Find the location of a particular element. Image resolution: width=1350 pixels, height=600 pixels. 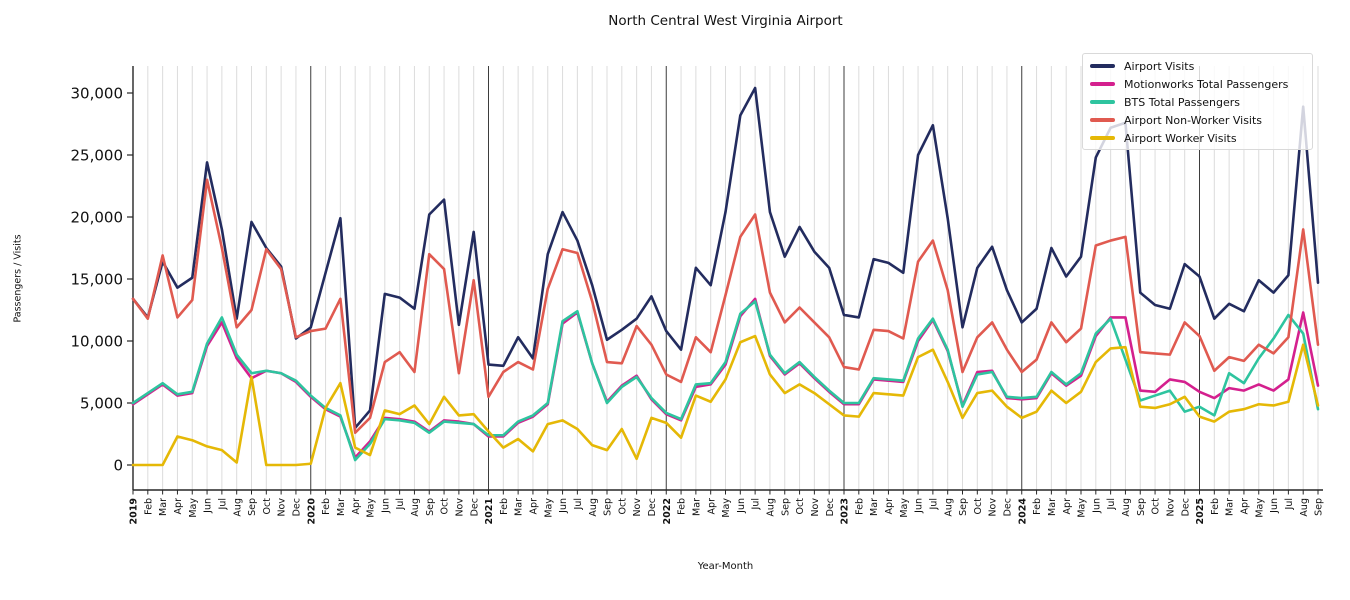

legend-item: Motionworks Total Passengers is located at coordinates (1198, 84).